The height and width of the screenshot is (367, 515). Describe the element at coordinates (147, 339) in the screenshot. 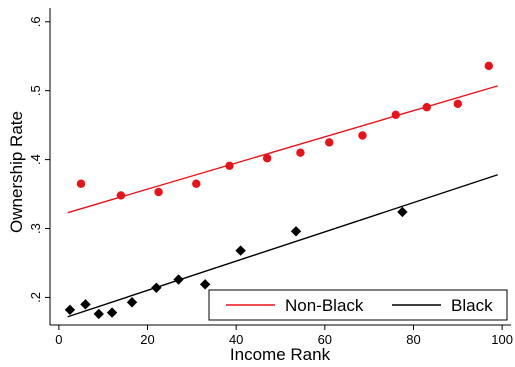

I see `x-tick-label: 20` at that location.